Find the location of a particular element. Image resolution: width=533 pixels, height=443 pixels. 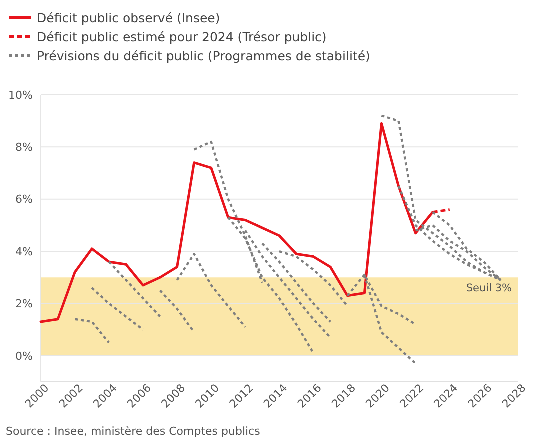

y-tick-label: 2% is located at coordinates (24, 304).